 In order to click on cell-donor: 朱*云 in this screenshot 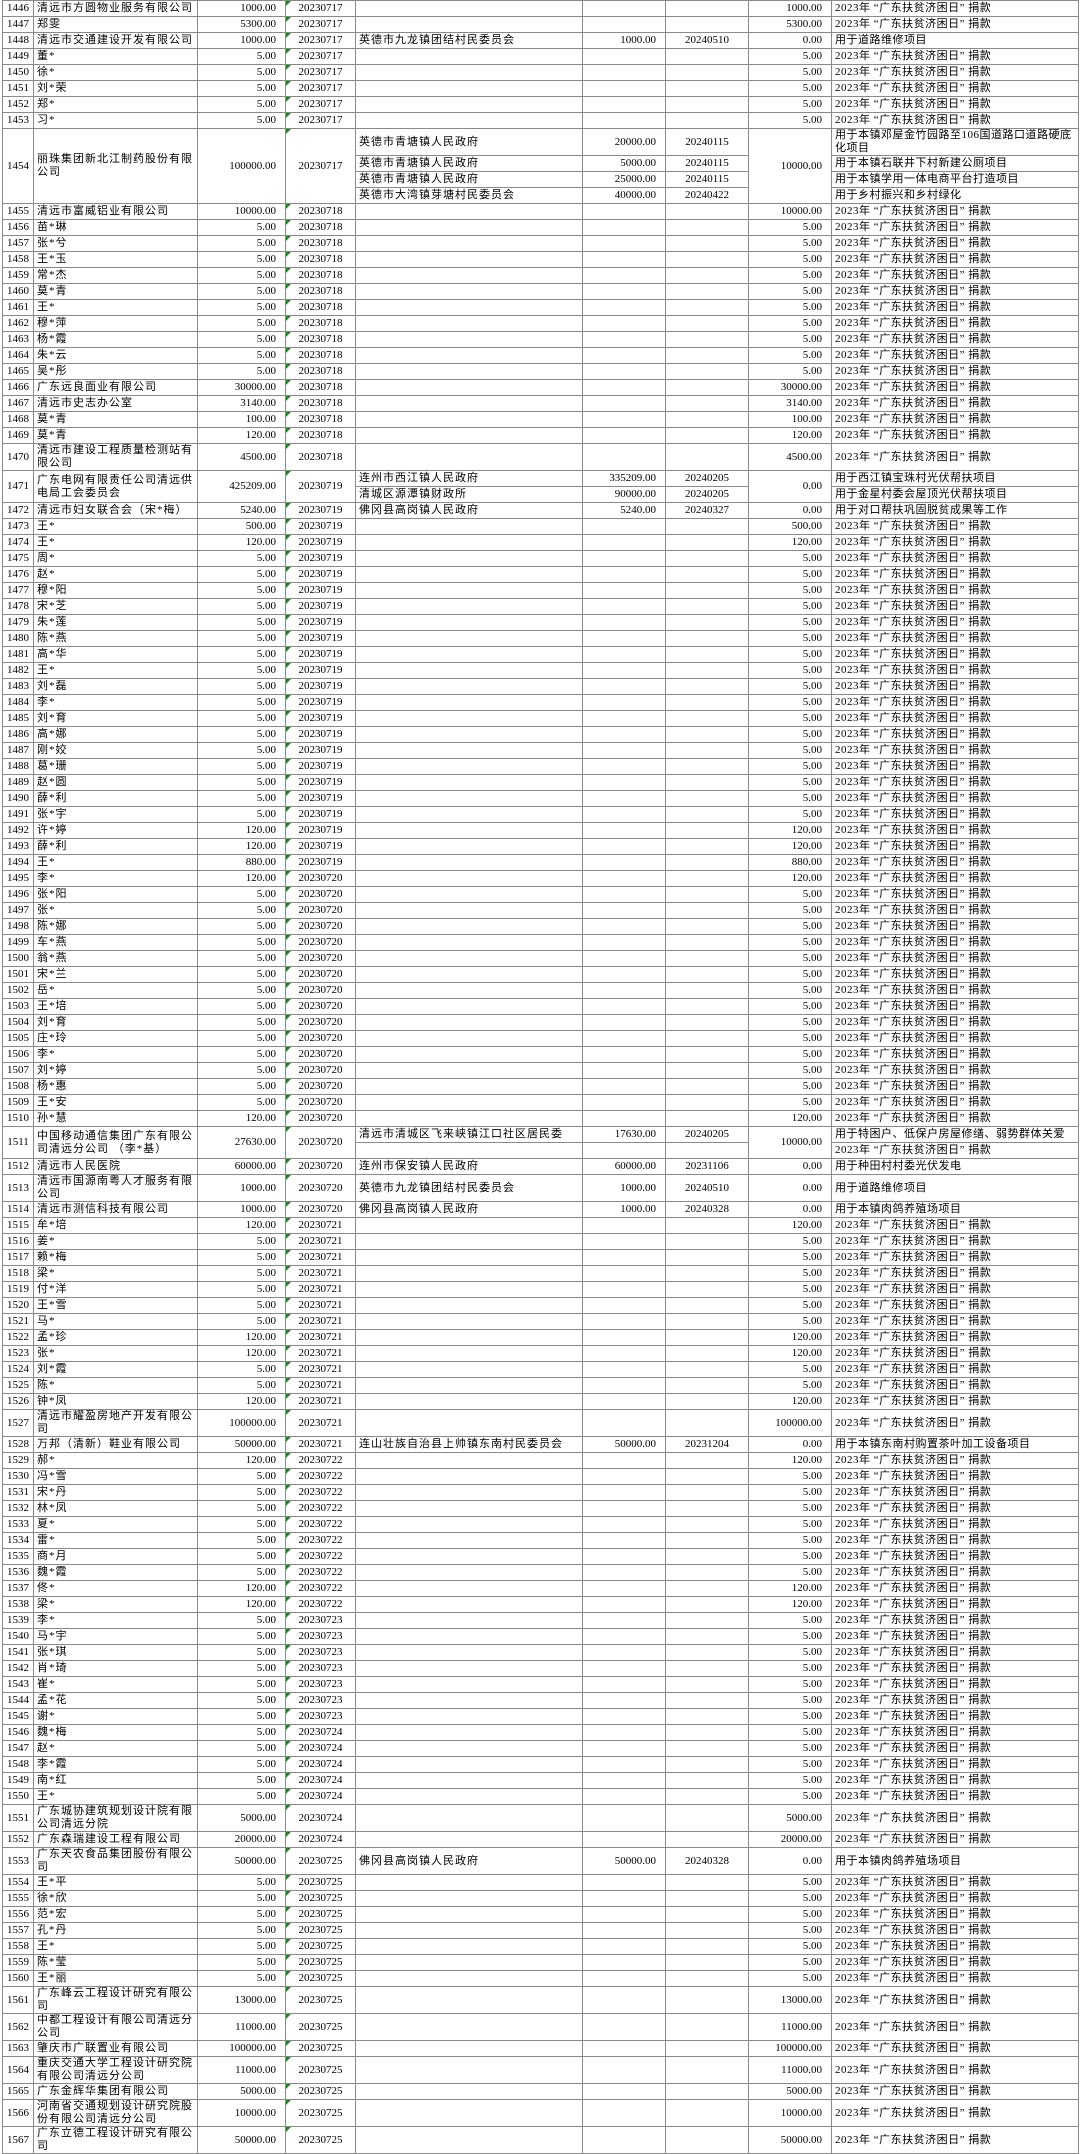, I will do `click(115, 355)`.